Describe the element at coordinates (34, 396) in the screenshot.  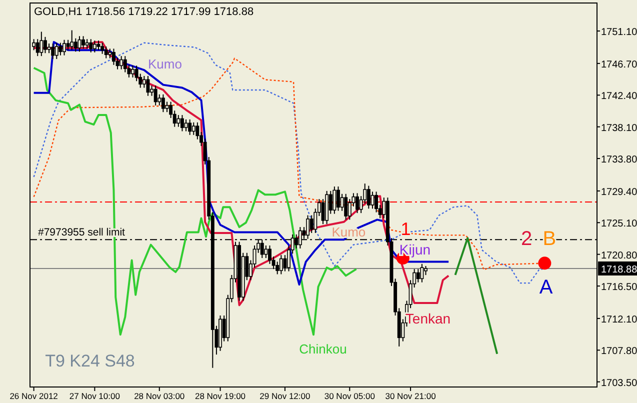
I see `x-tick-label: 26 Nov 2012` at that location.